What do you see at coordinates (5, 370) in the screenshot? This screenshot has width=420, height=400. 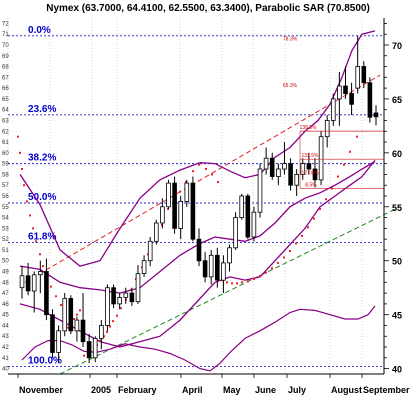 I see `left-tick-label: 40` at bounding box center [5, 370].